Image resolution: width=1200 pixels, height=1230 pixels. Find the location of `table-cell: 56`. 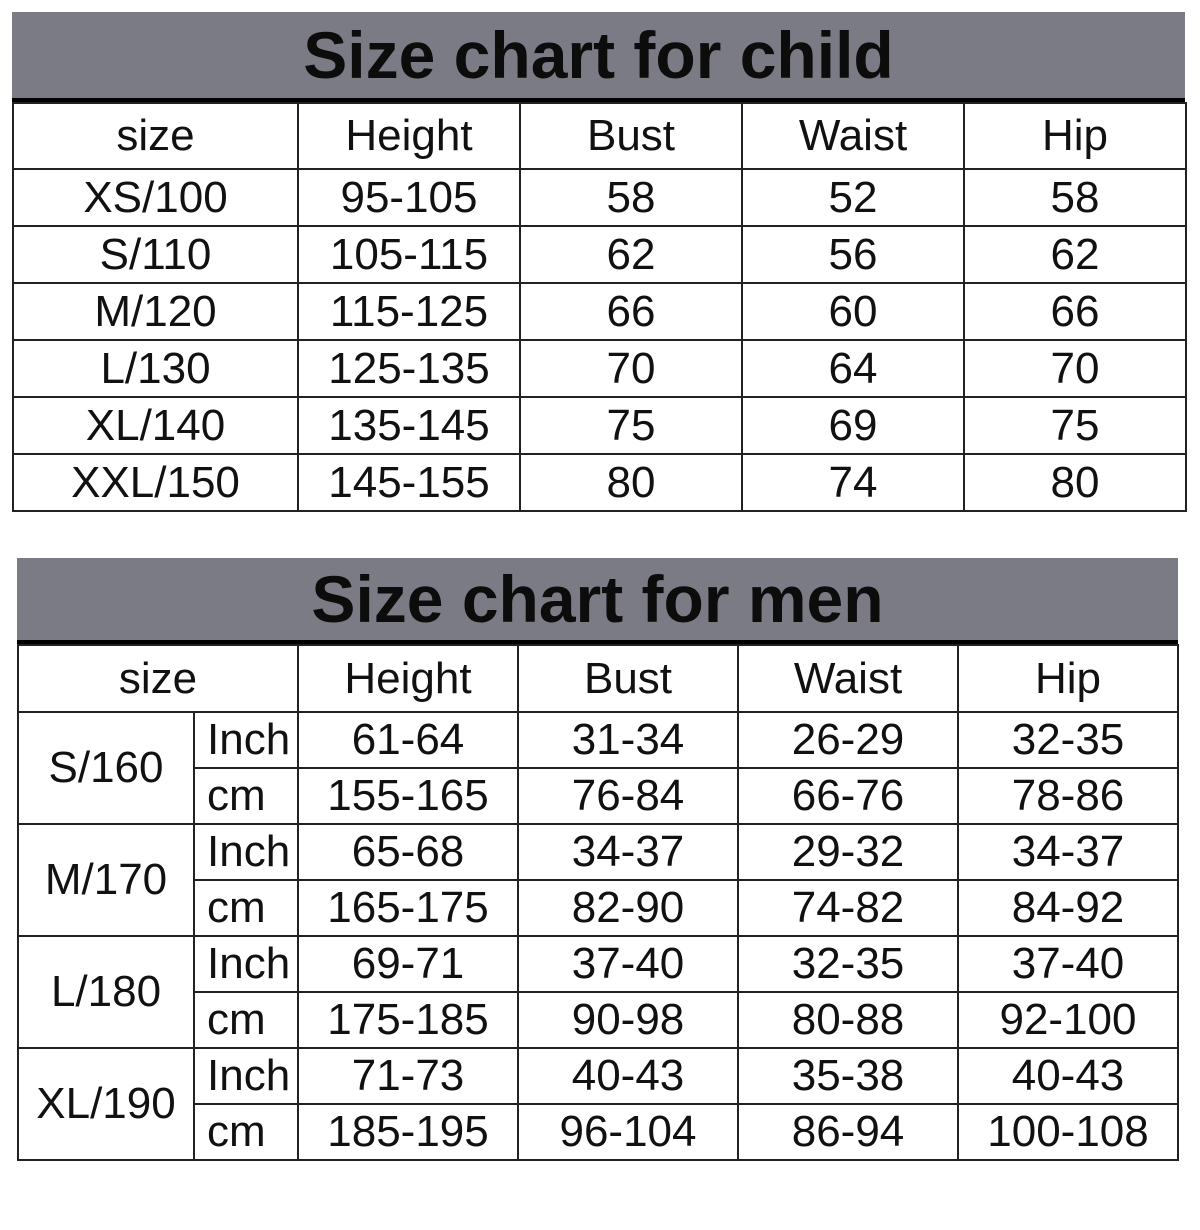

table-cell: 56 is located at coordinates (853, 254).